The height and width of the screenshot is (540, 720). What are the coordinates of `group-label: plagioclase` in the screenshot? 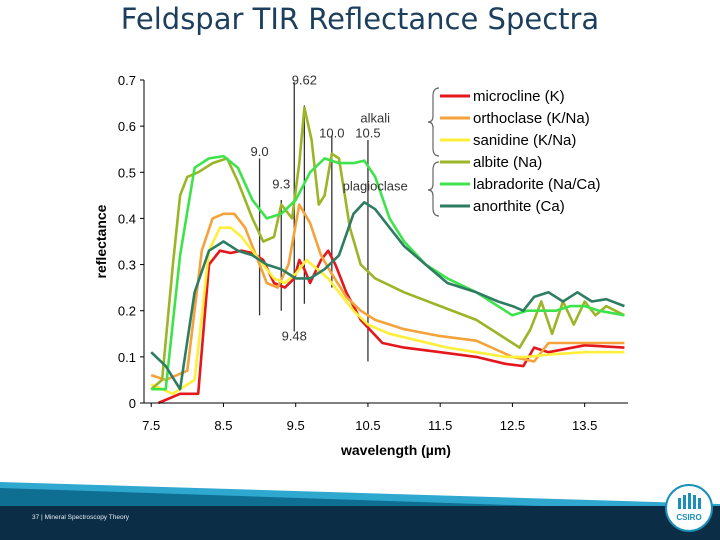 It's located at (375, 186).